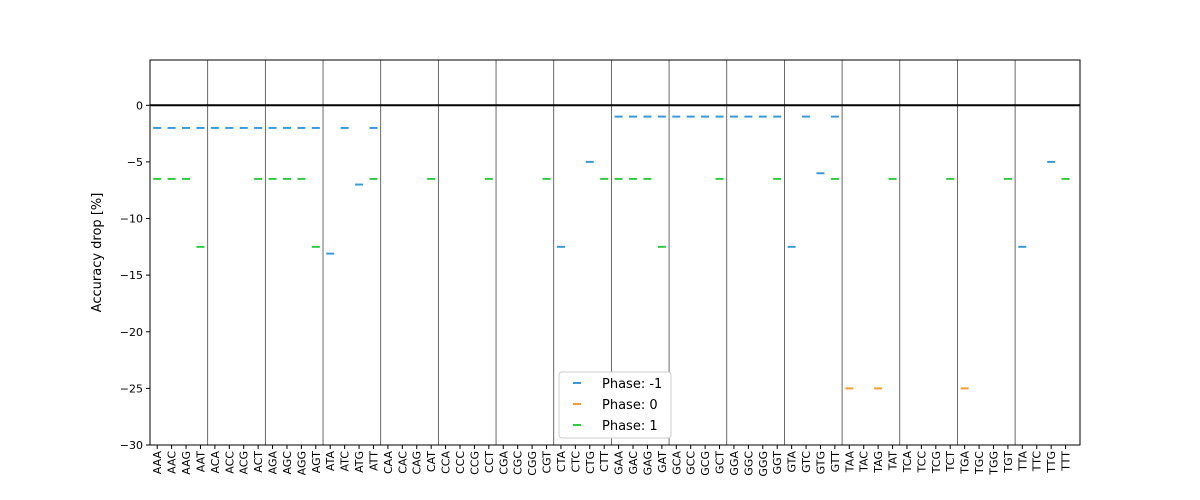 Image resolution: width=1200 pixels, height=500 pixels. What do you see at coordinates (835, 462) in the screenshot?
I see `x-tick-label: GTT` at bounding box center [835, 462].